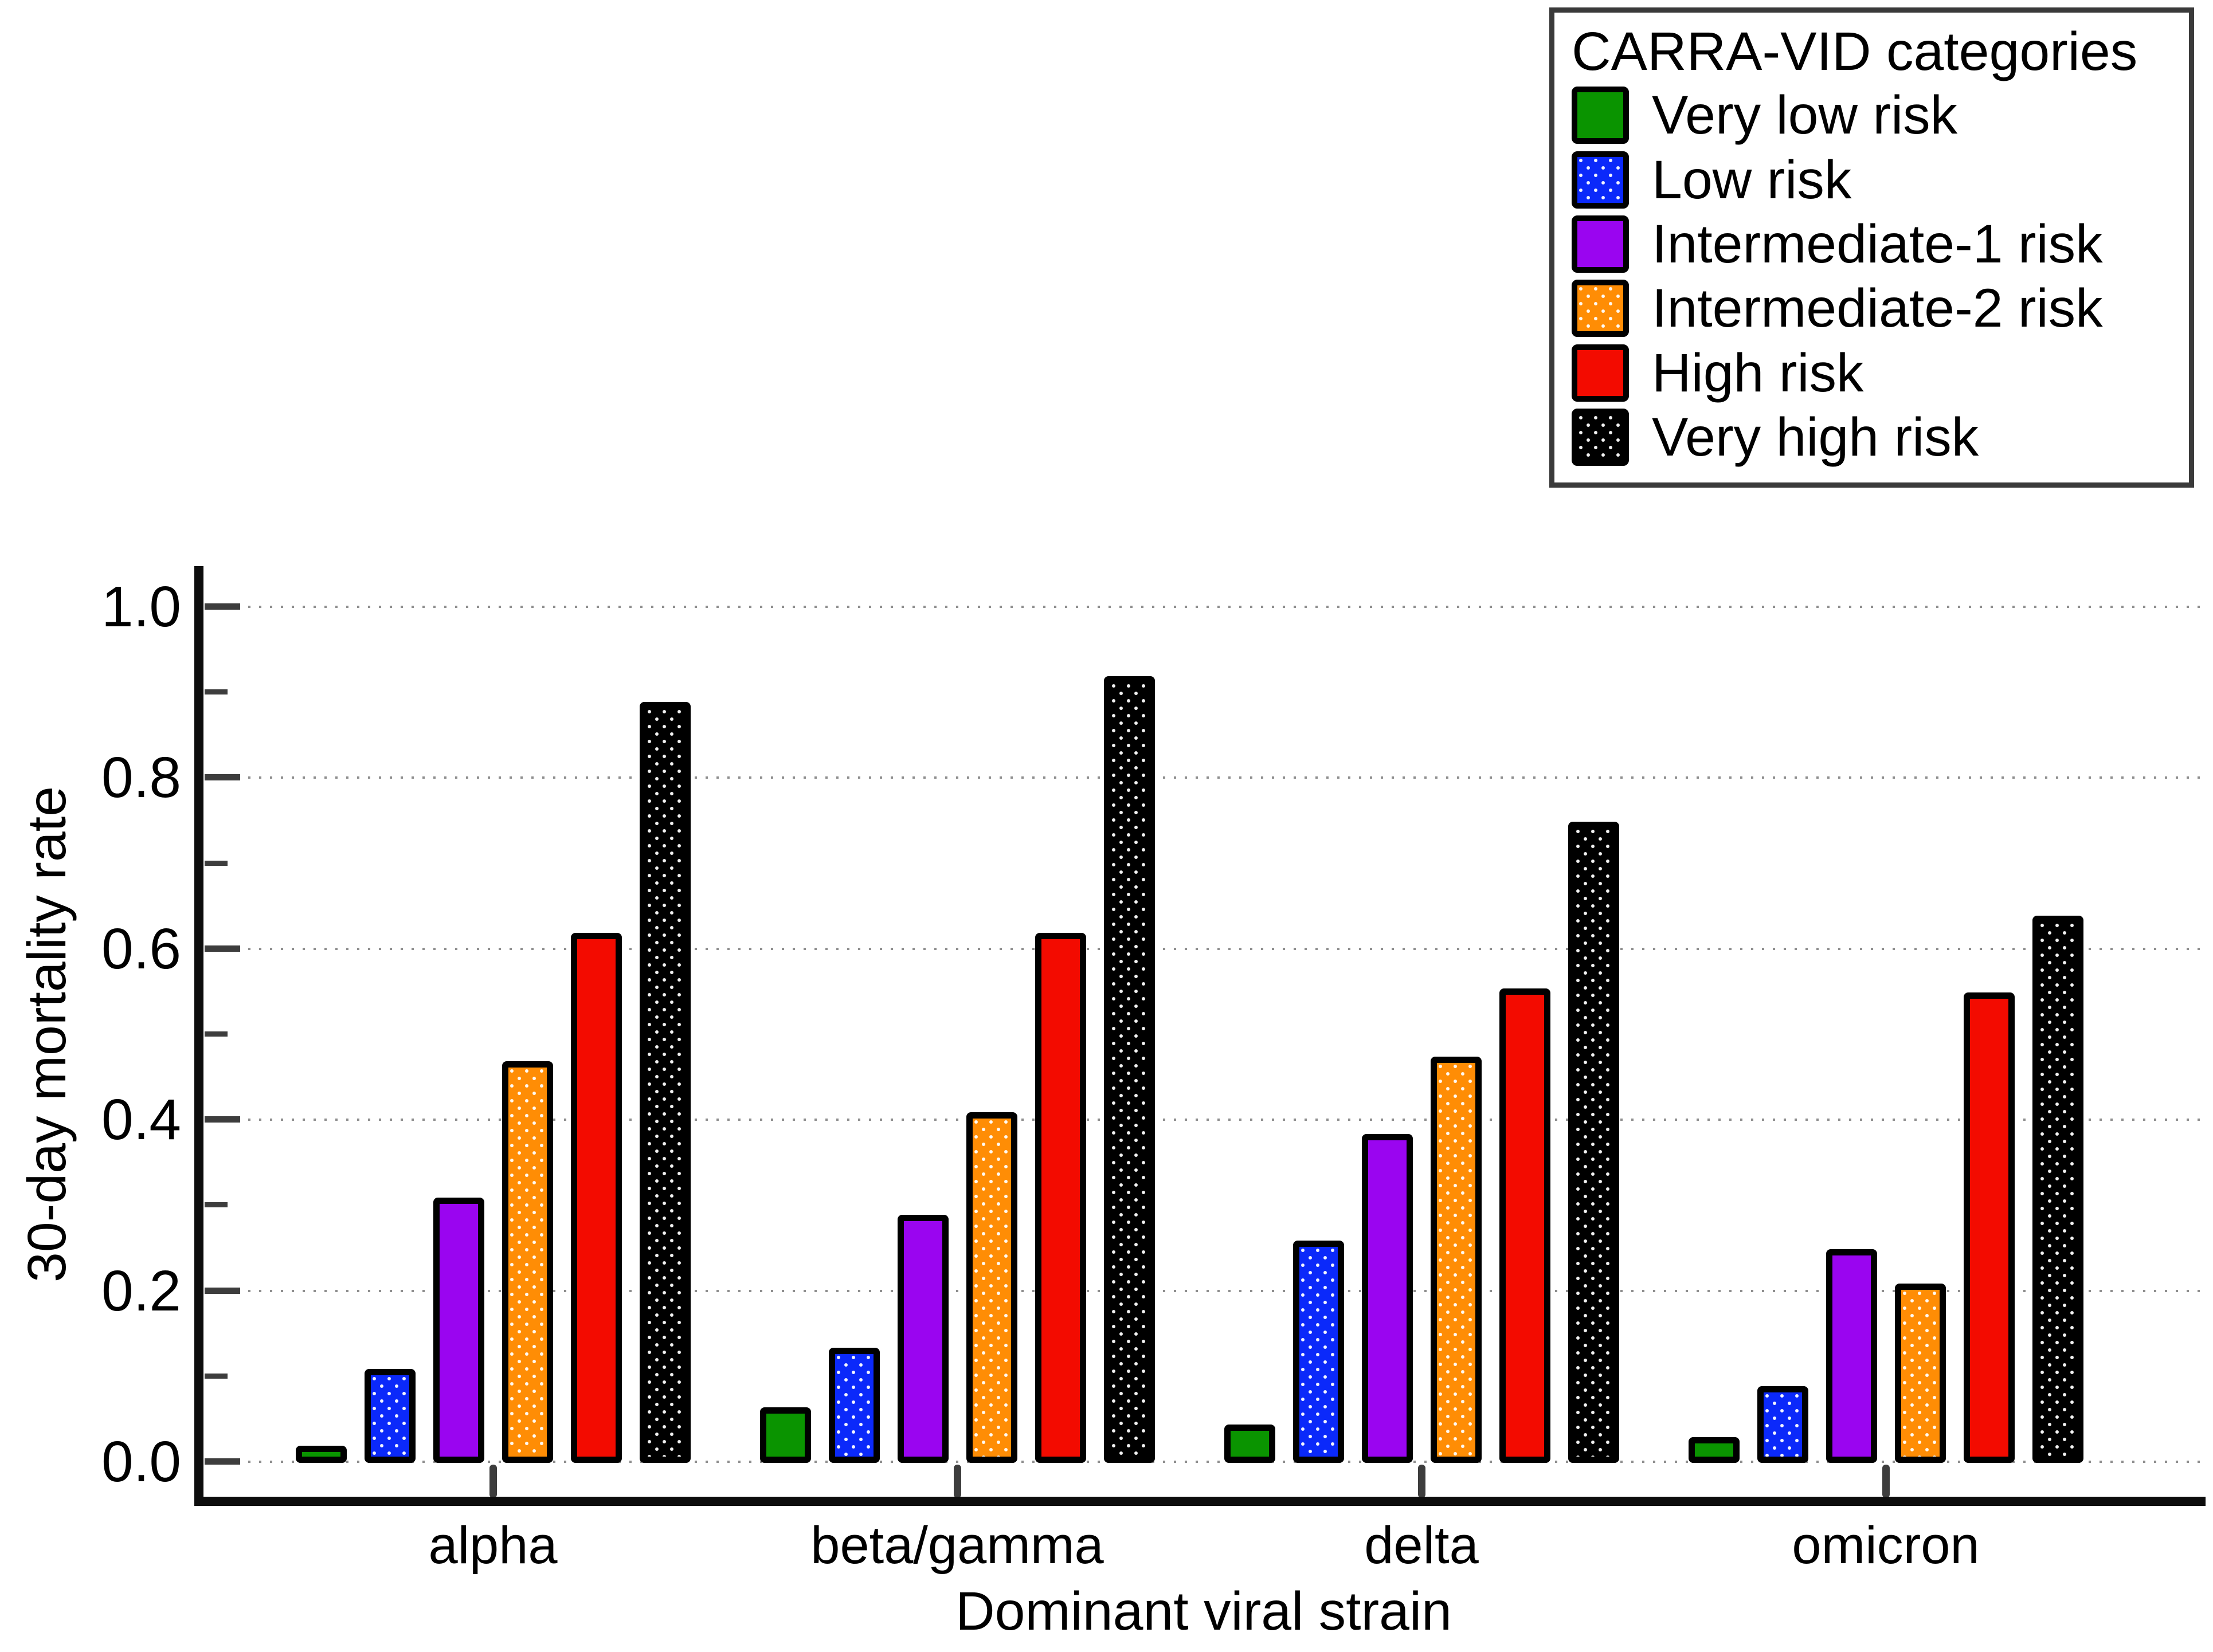 This screenshot has height=1652, width=2213. I want to click on x-category-label-alpha: alpha, so click(493, 1545).